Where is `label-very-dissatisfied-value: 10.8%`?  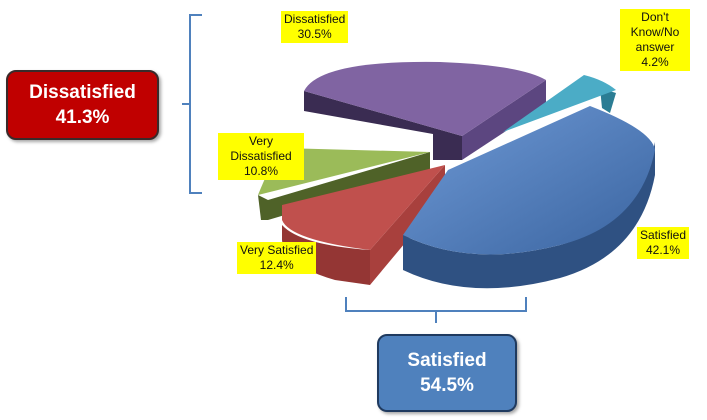 label-very-dissatisfied-value: 10.8% is located at coordinates (261, 171).